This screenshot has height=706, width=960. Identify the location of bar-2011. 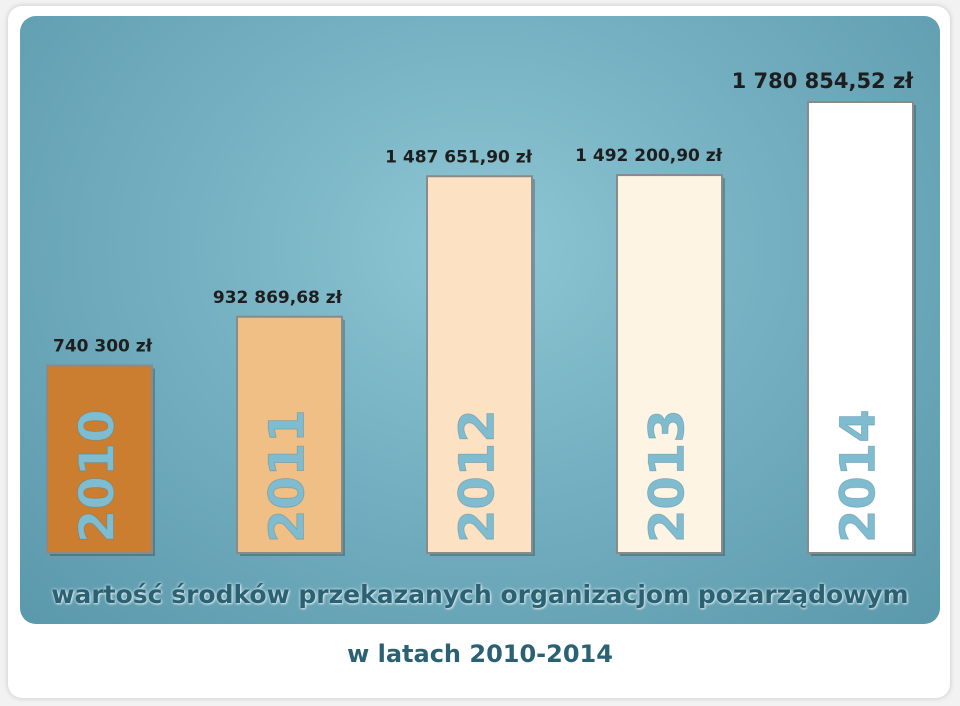
(289, 434).